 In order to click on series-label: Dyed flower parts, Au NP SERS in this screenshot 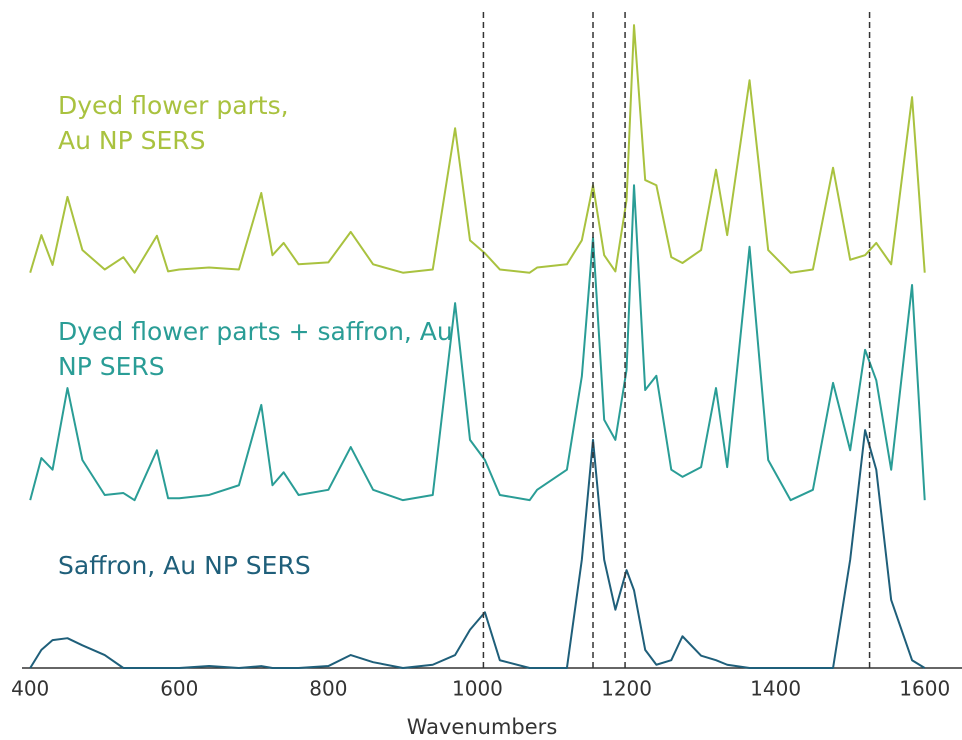, I will do `click(173, 123)`.